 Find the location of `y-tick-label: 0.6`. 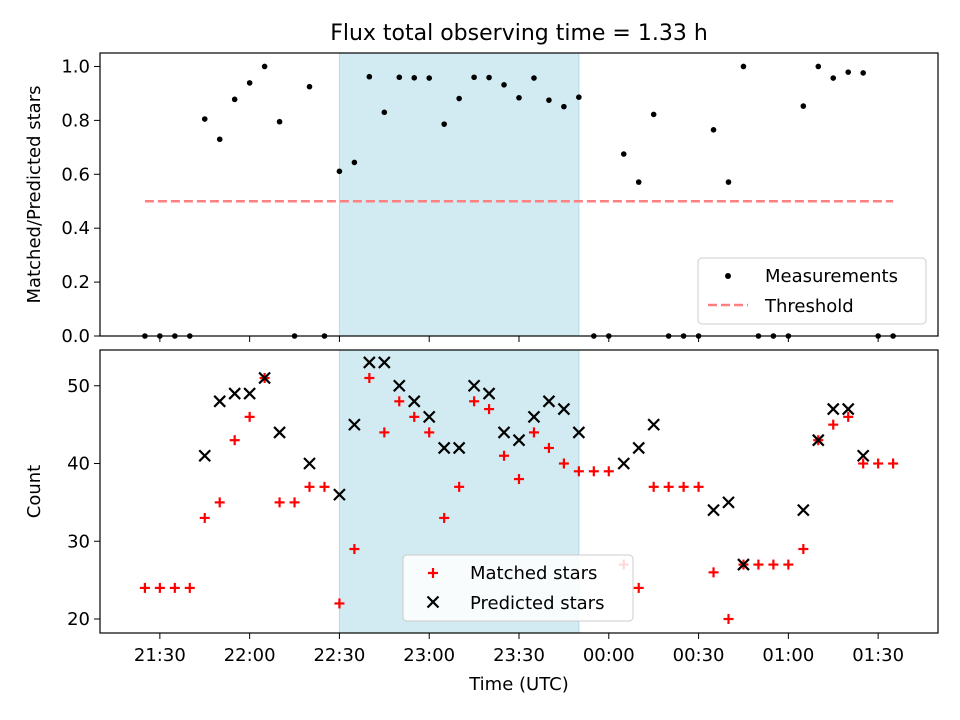

y-tick-label: 0.6 is located at coordinates (75, 174).